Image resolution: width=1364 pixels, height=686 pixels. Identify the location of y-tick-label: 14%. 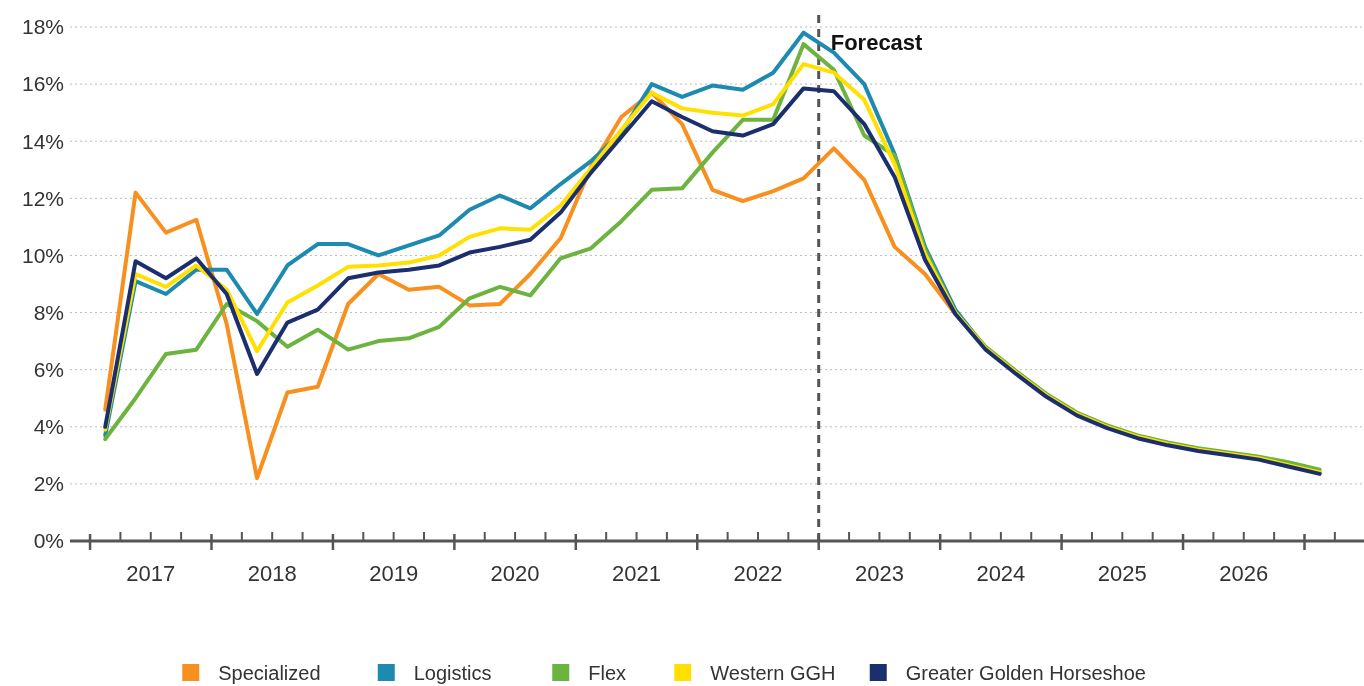
(42, 141).